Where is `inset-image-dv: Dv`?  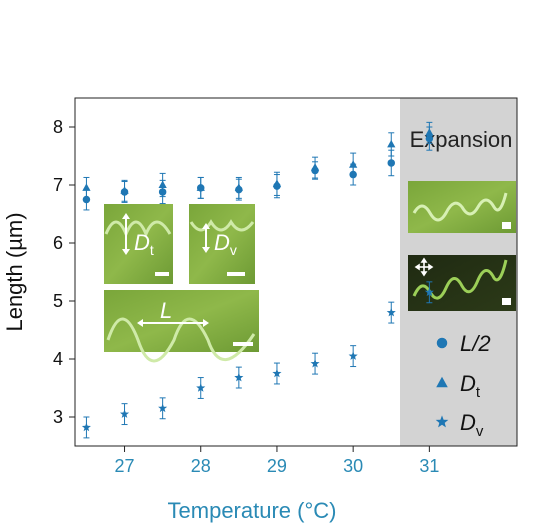 inset-image-dv: Dv is located at coordinates (222, 244).